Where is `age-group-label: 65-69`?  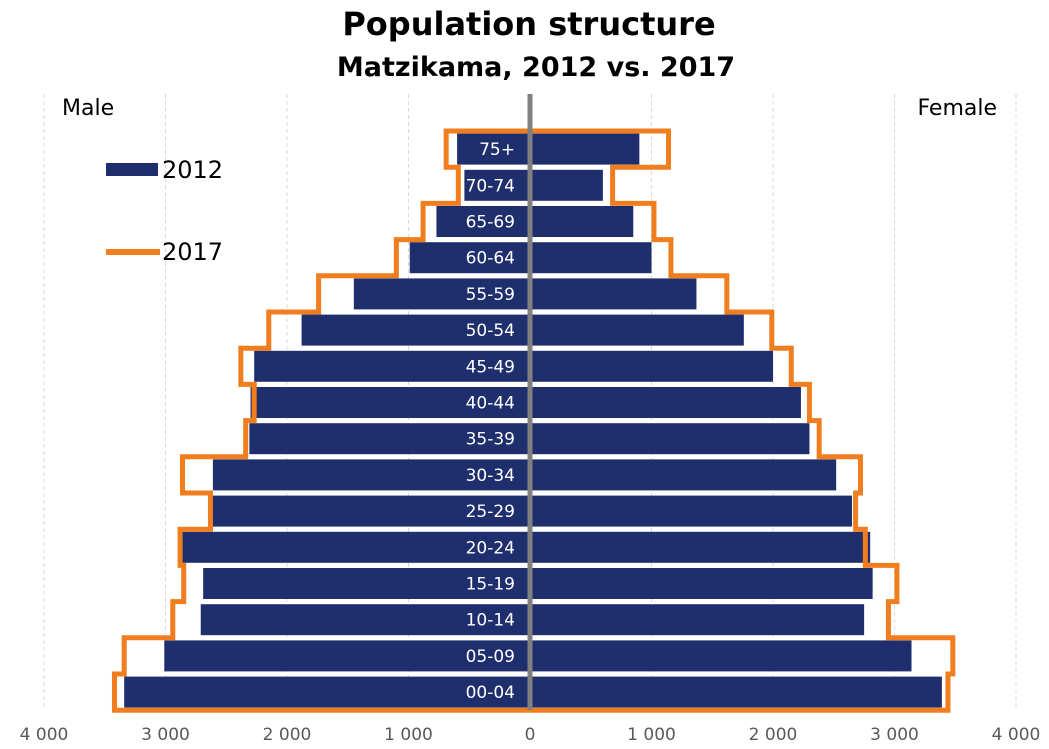 age-group-label: 65-69 is located at coordinates (490, 223).